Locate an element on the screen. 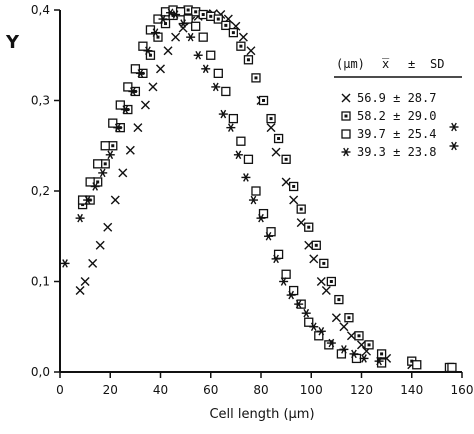 This screenshot has height=434, width=474. legend-markers is located at coordinates (400, 125).